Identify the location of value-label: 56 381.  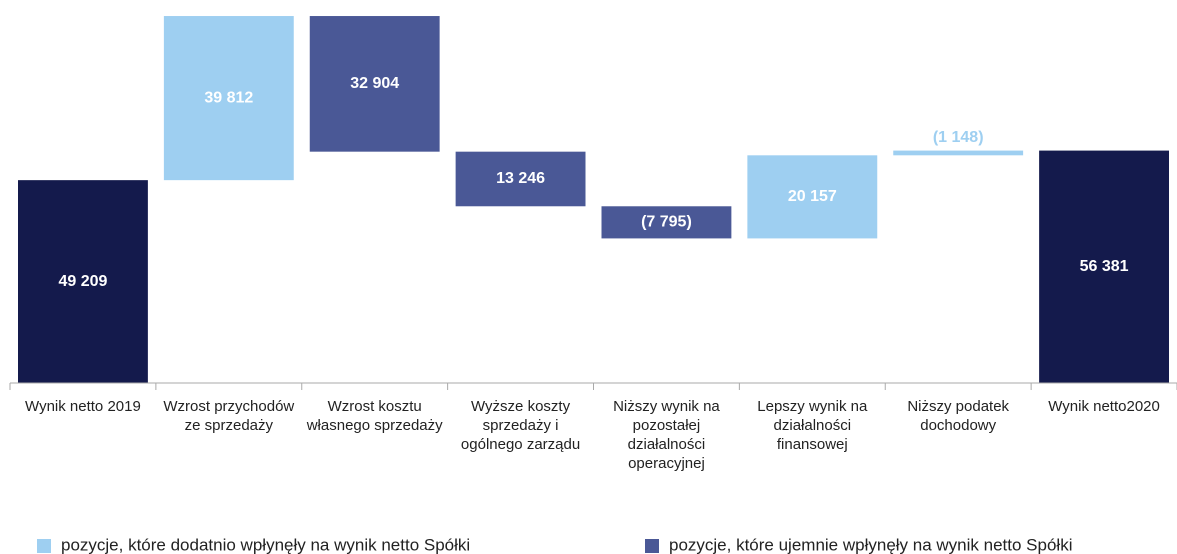
(1104, 266).